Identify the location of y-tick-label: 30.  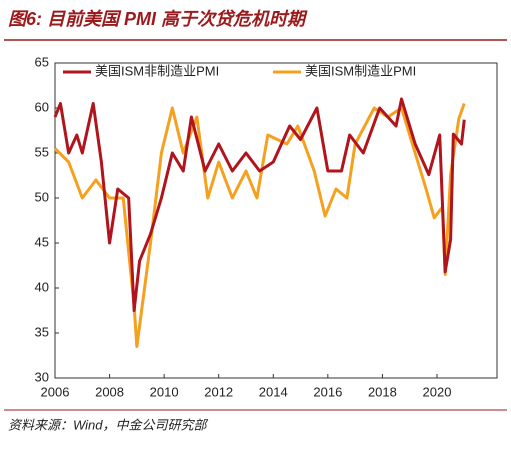
(42, 376).